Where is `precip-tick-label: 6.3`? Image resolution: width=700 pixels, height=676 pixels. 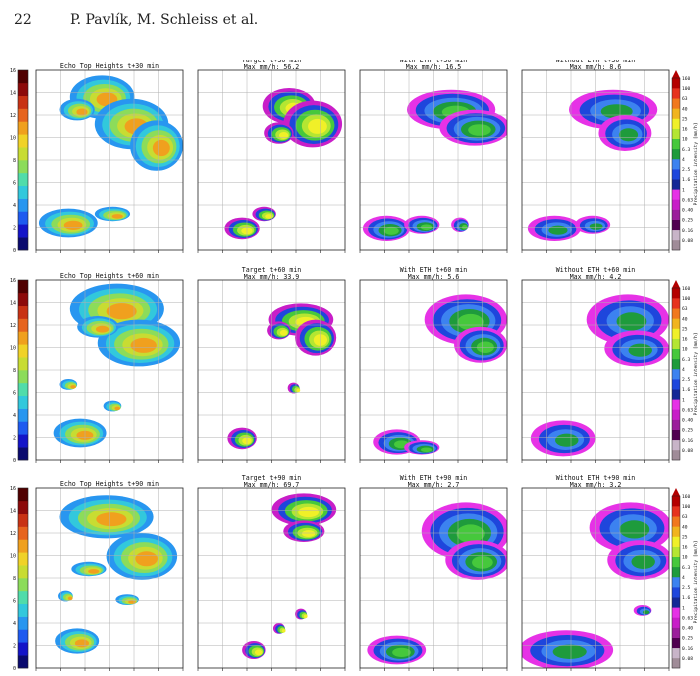 precip-tick-label: 6.3 is located at coordinates (686, 360).